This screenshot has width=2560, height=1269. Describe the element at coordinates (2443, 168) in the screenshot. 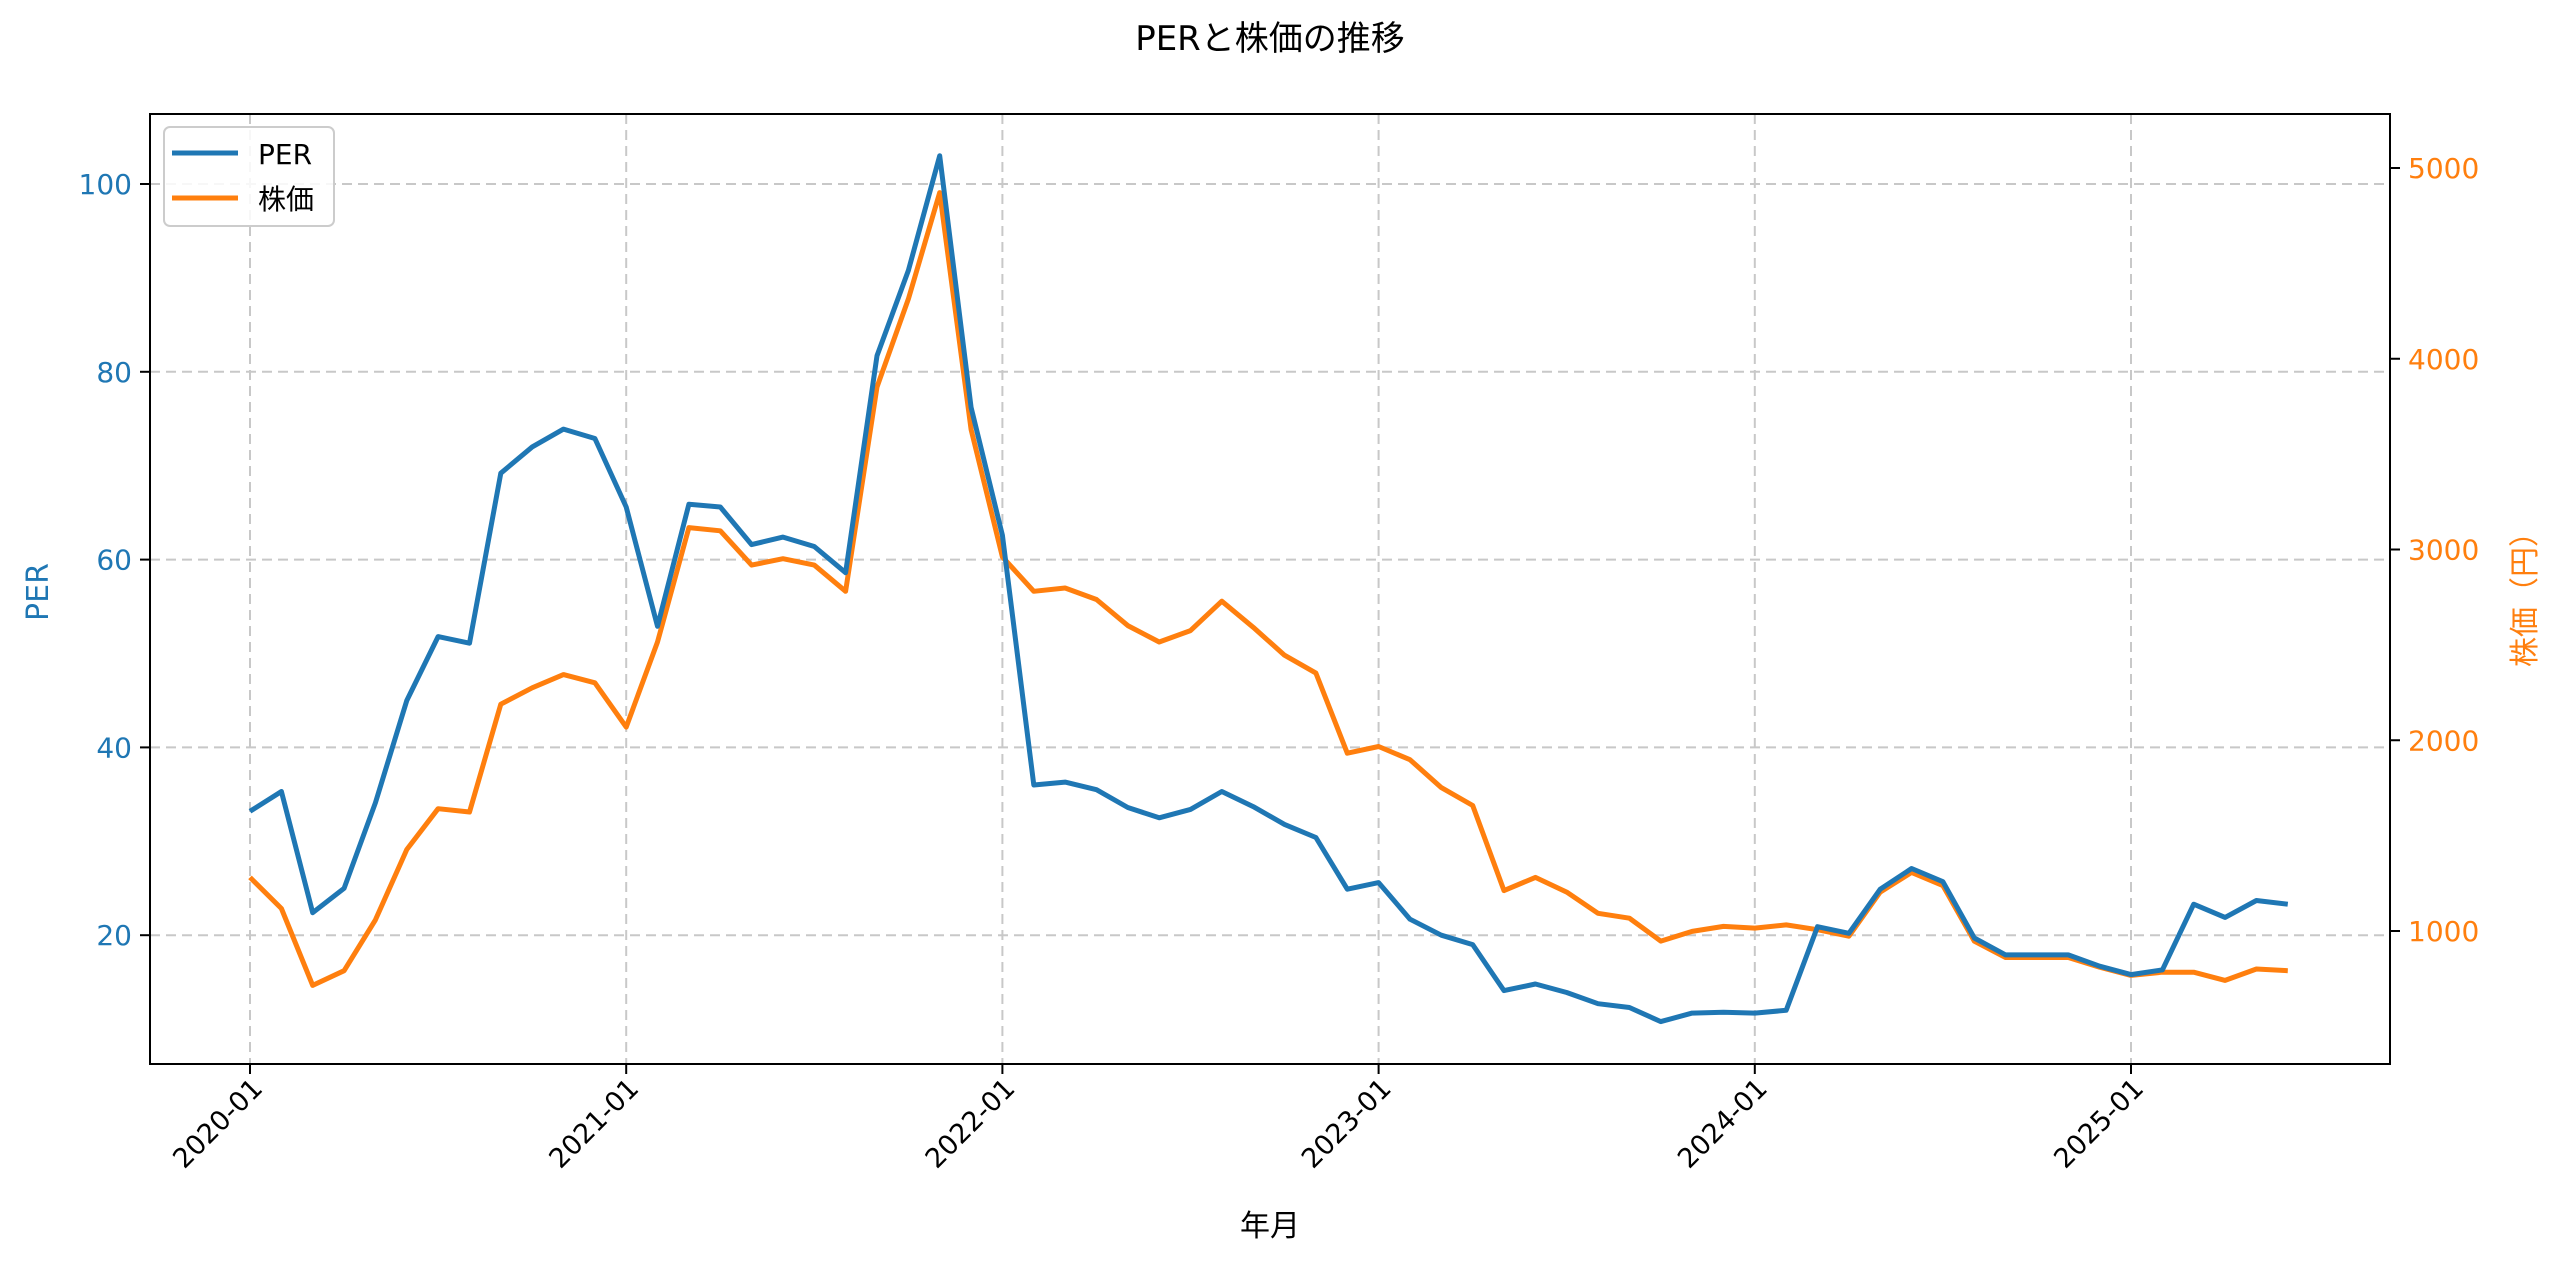

I see `right-tick-label: 5000` at that location.